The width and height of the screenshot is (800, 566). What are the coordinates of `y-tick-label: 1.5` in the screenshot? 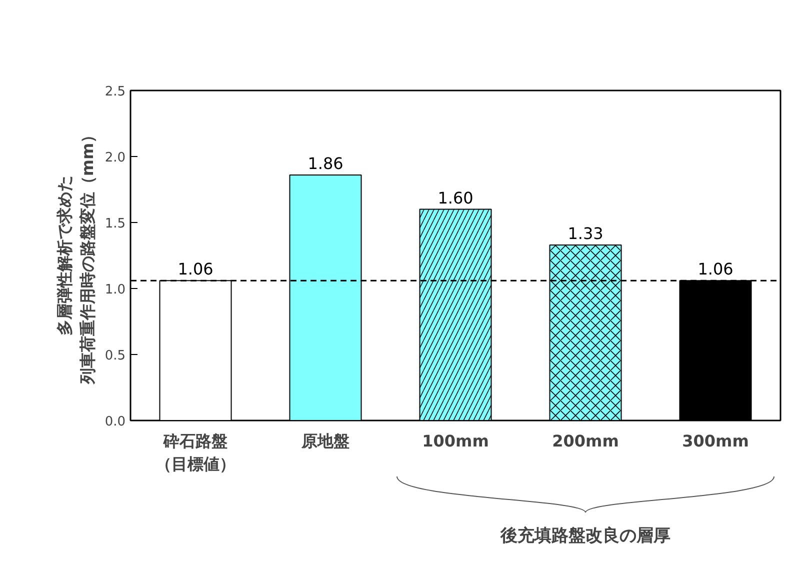 It's located at (115, 224).